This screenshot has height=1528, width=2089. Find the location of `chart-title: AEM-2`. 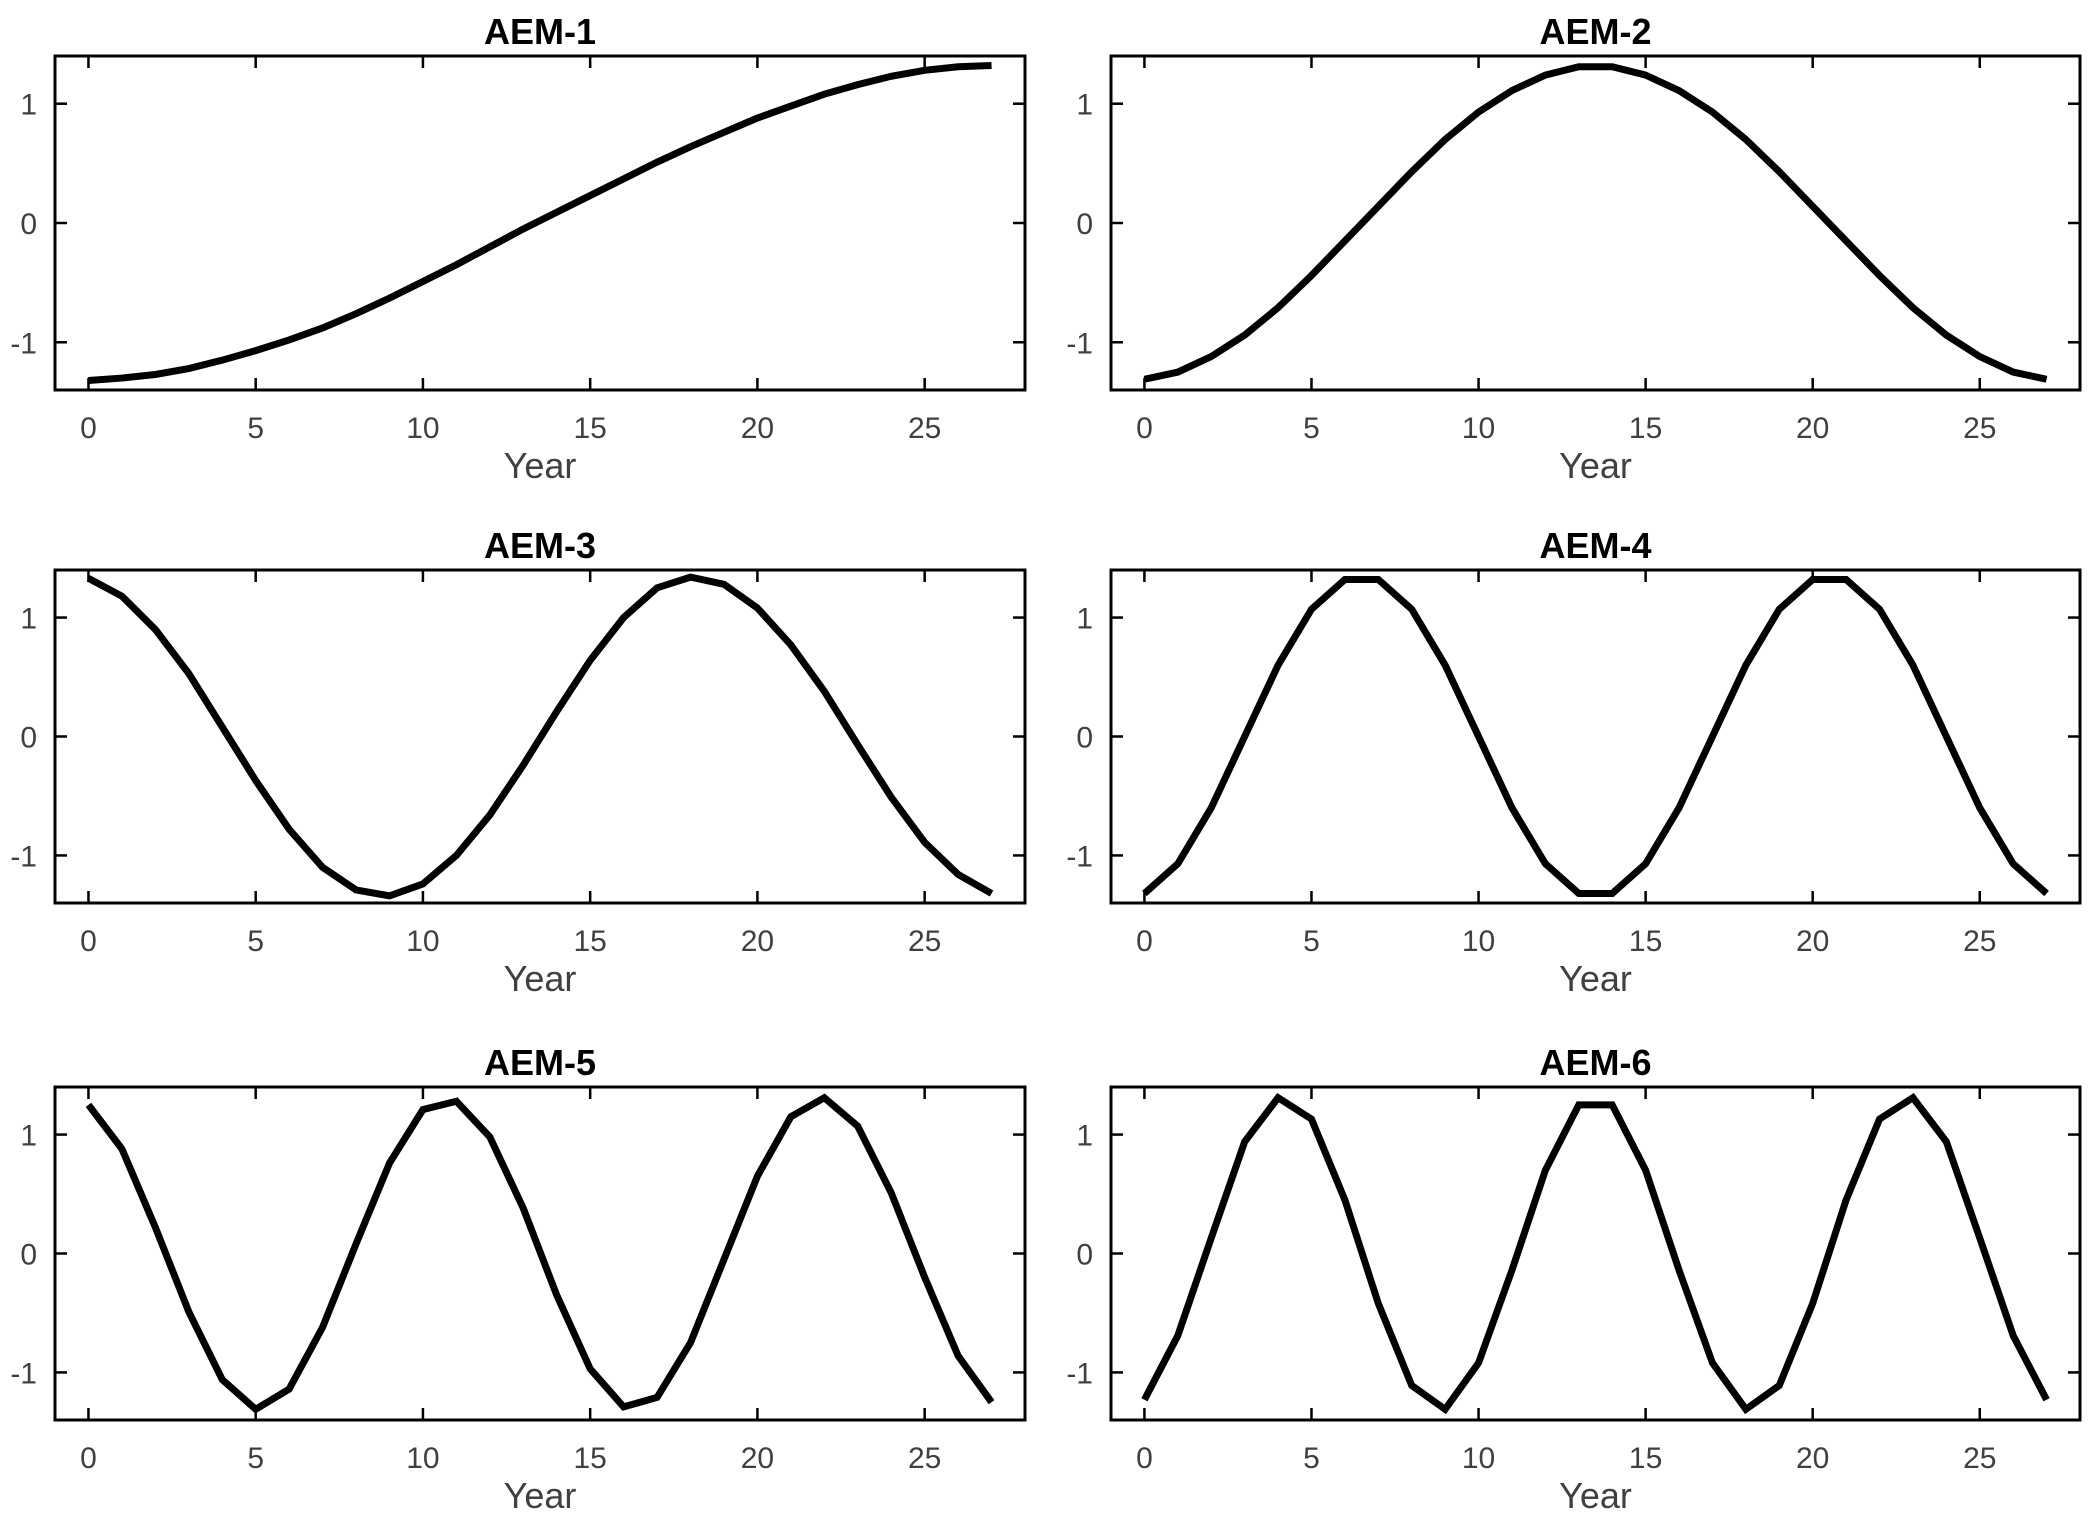

chart-title: AEM-2 is located at coordinates (1595, 31).